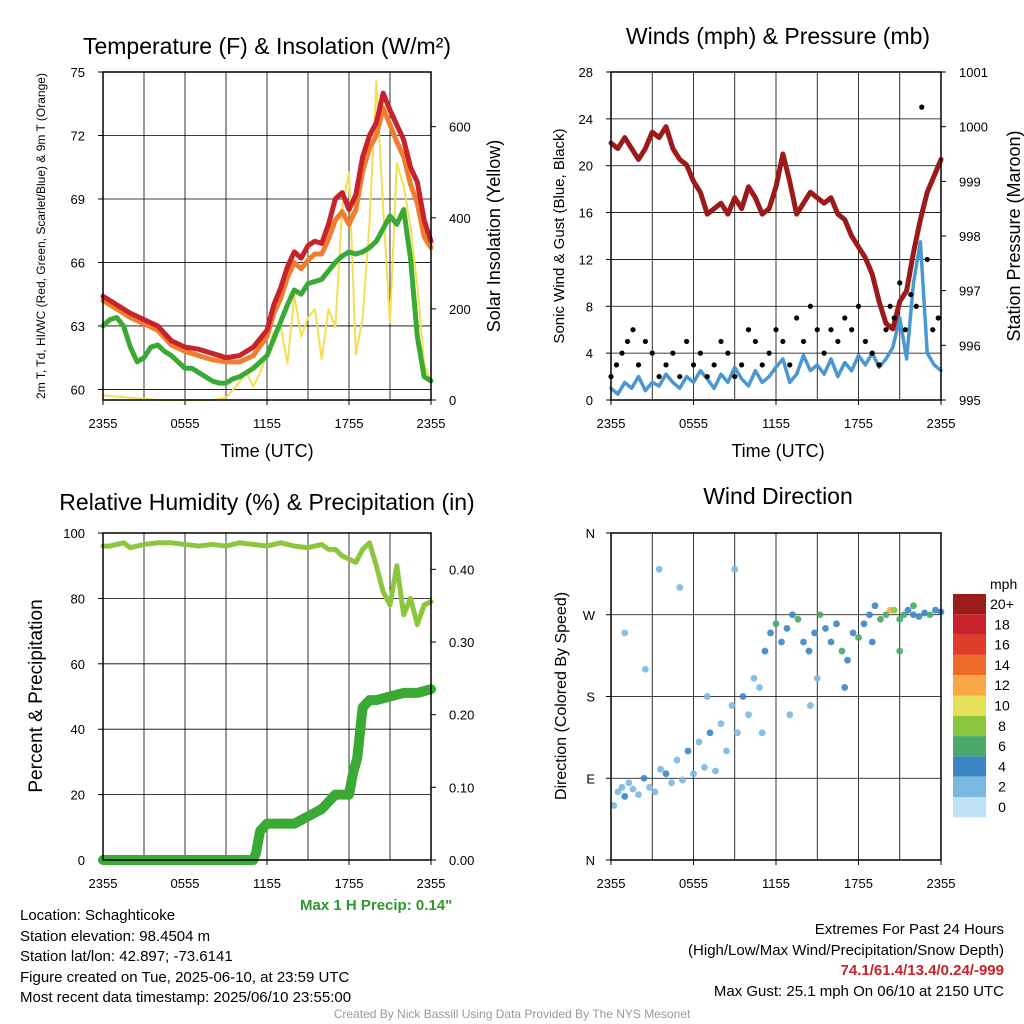 The image size is (1024, 1024). Describe the element at coordinates (941, 883) in the screenshot. I see `direction-x-tick-label: 2355` at that location.